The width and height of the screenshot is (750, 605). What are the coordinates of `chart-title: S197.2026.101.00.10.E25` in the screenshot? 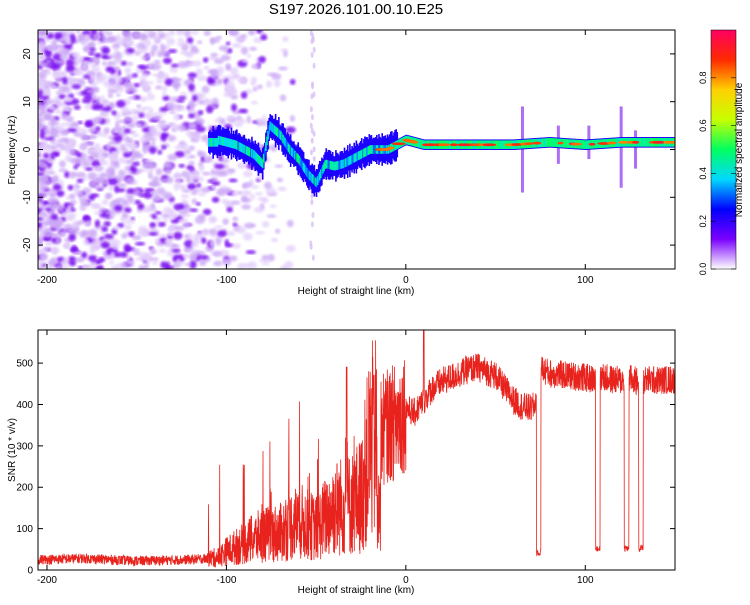 It's located at (356, 9).